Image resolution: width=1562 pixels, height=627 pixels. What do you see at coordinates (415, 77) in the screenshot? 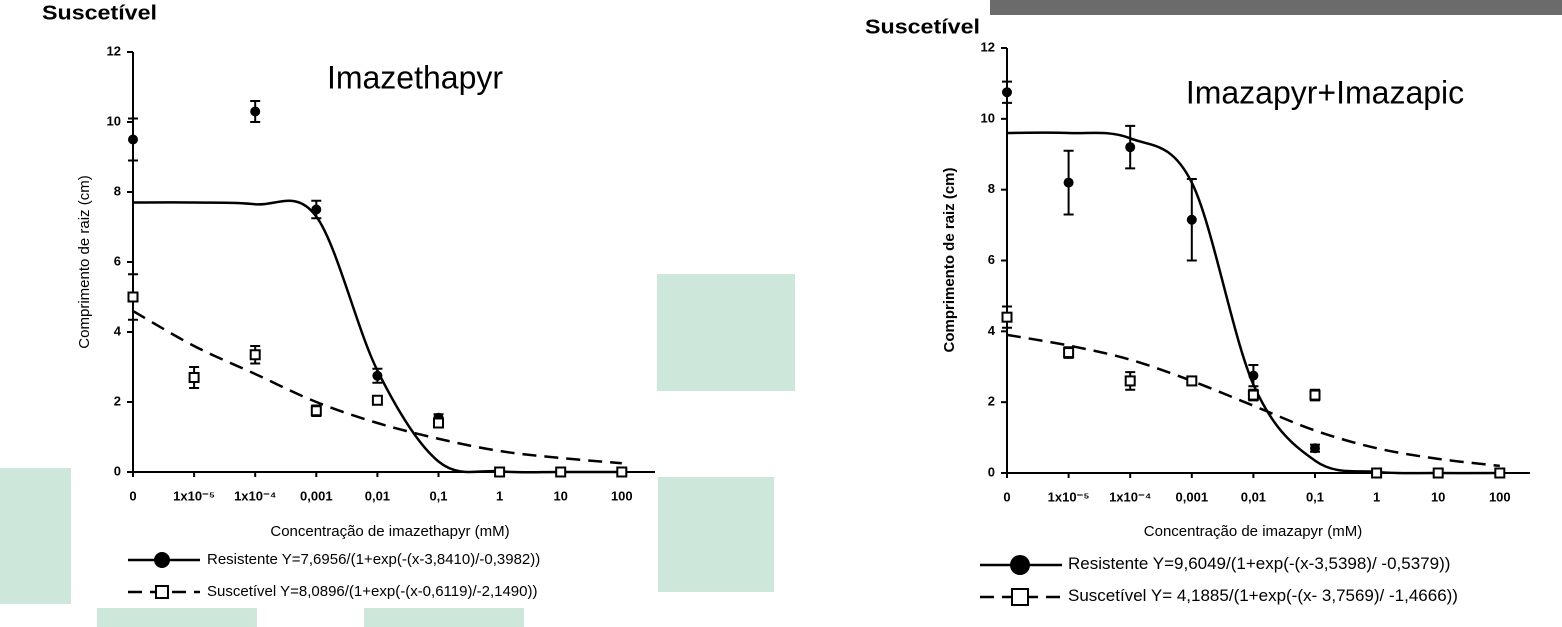
I see `chart-title: Imazethapyr` at bounding box center [415, 77].